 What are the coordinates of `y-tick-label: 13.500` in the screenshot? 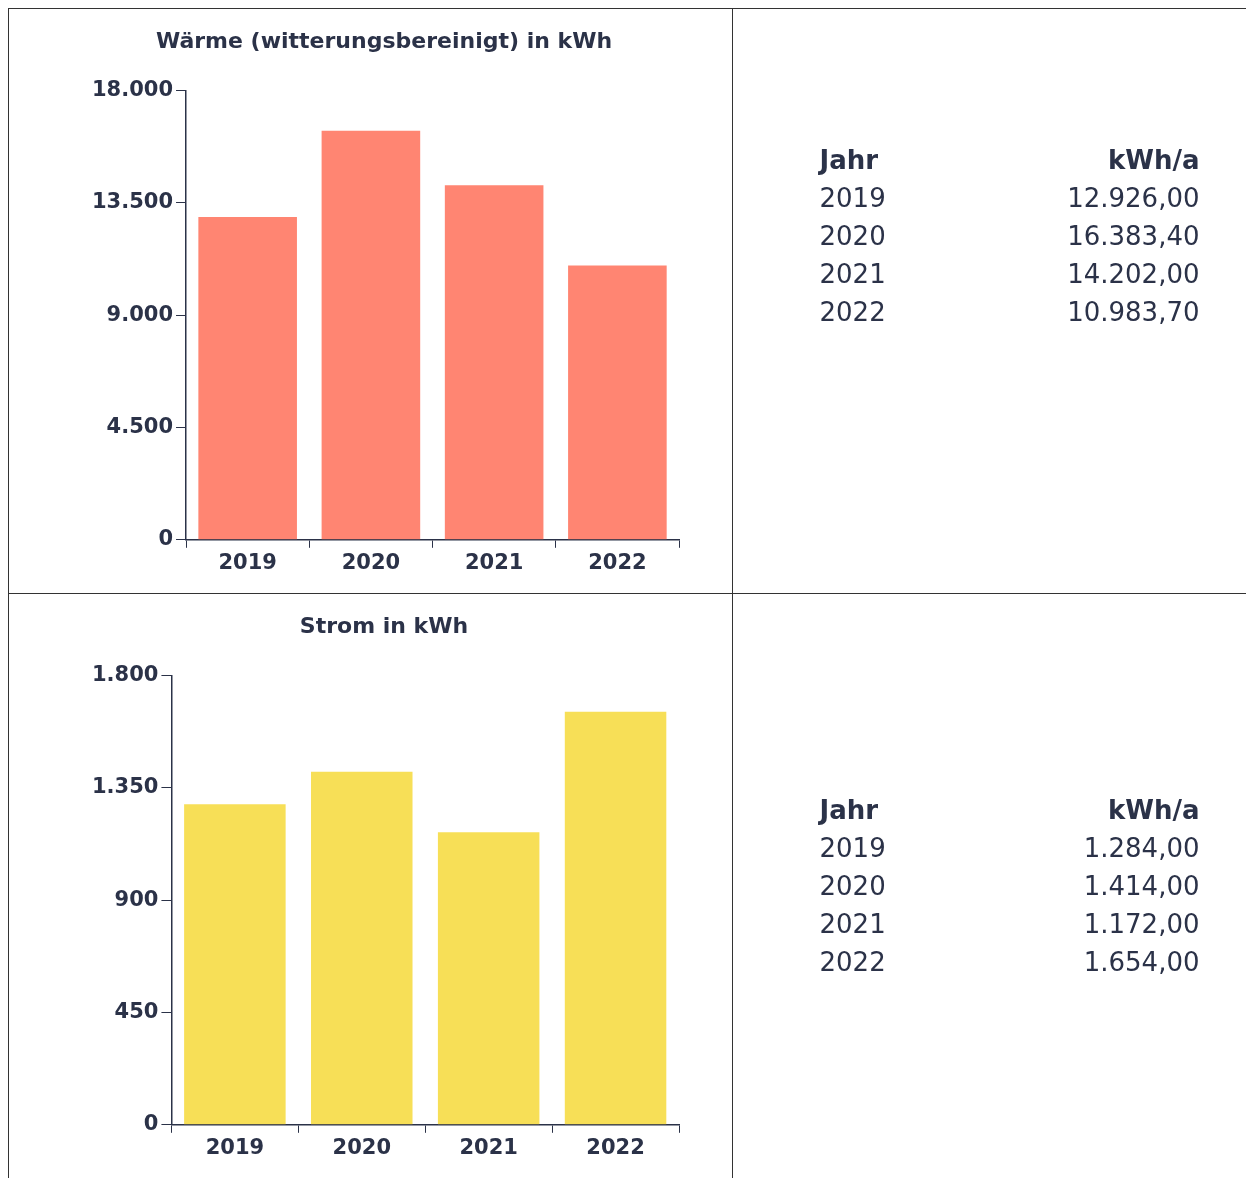 It's located at (132, 201).